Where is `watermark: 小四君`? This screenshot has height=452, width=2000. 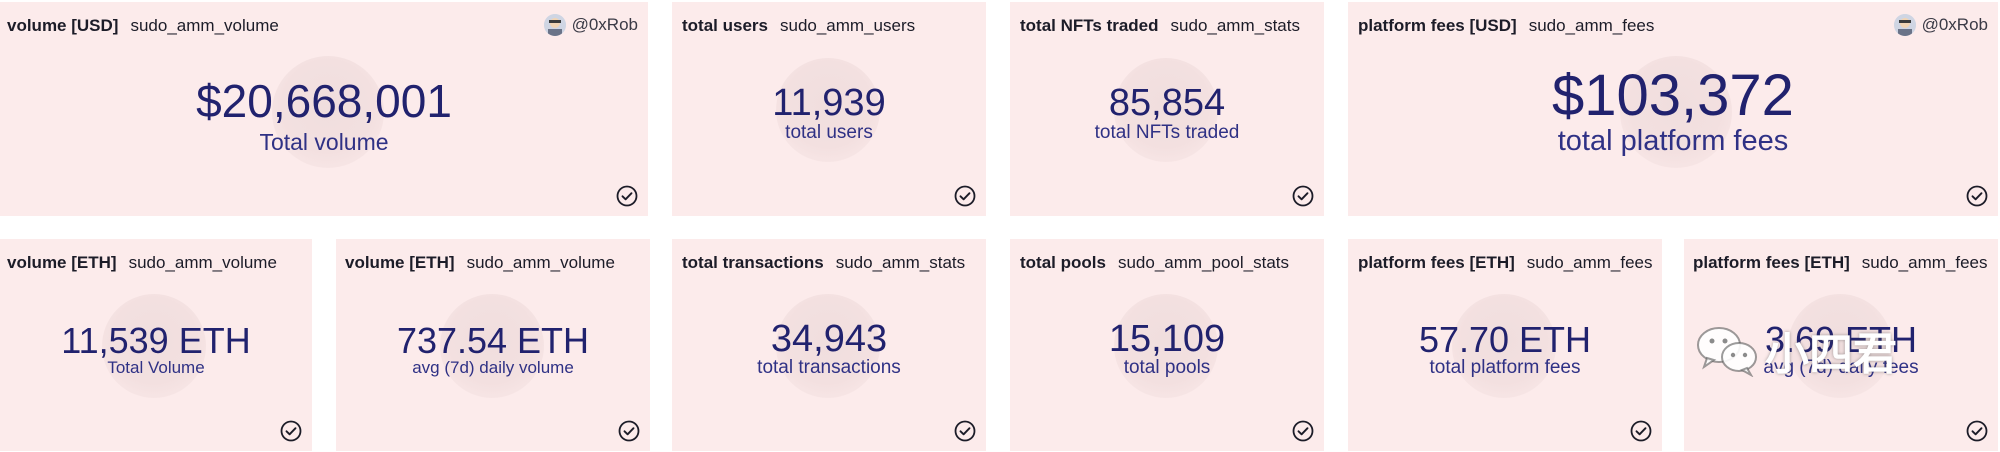
watermark: 小四君 is located at coordinates (1796, 350).